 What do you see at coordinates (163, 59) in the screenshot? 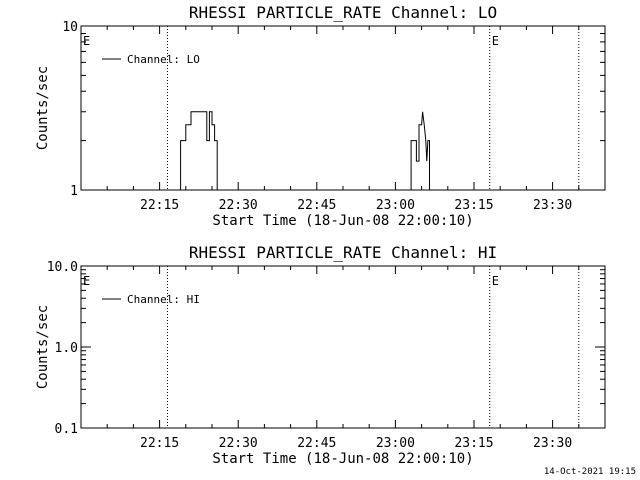
I see `legend-entry: Channel: LO` at bounding box center [163, 59].